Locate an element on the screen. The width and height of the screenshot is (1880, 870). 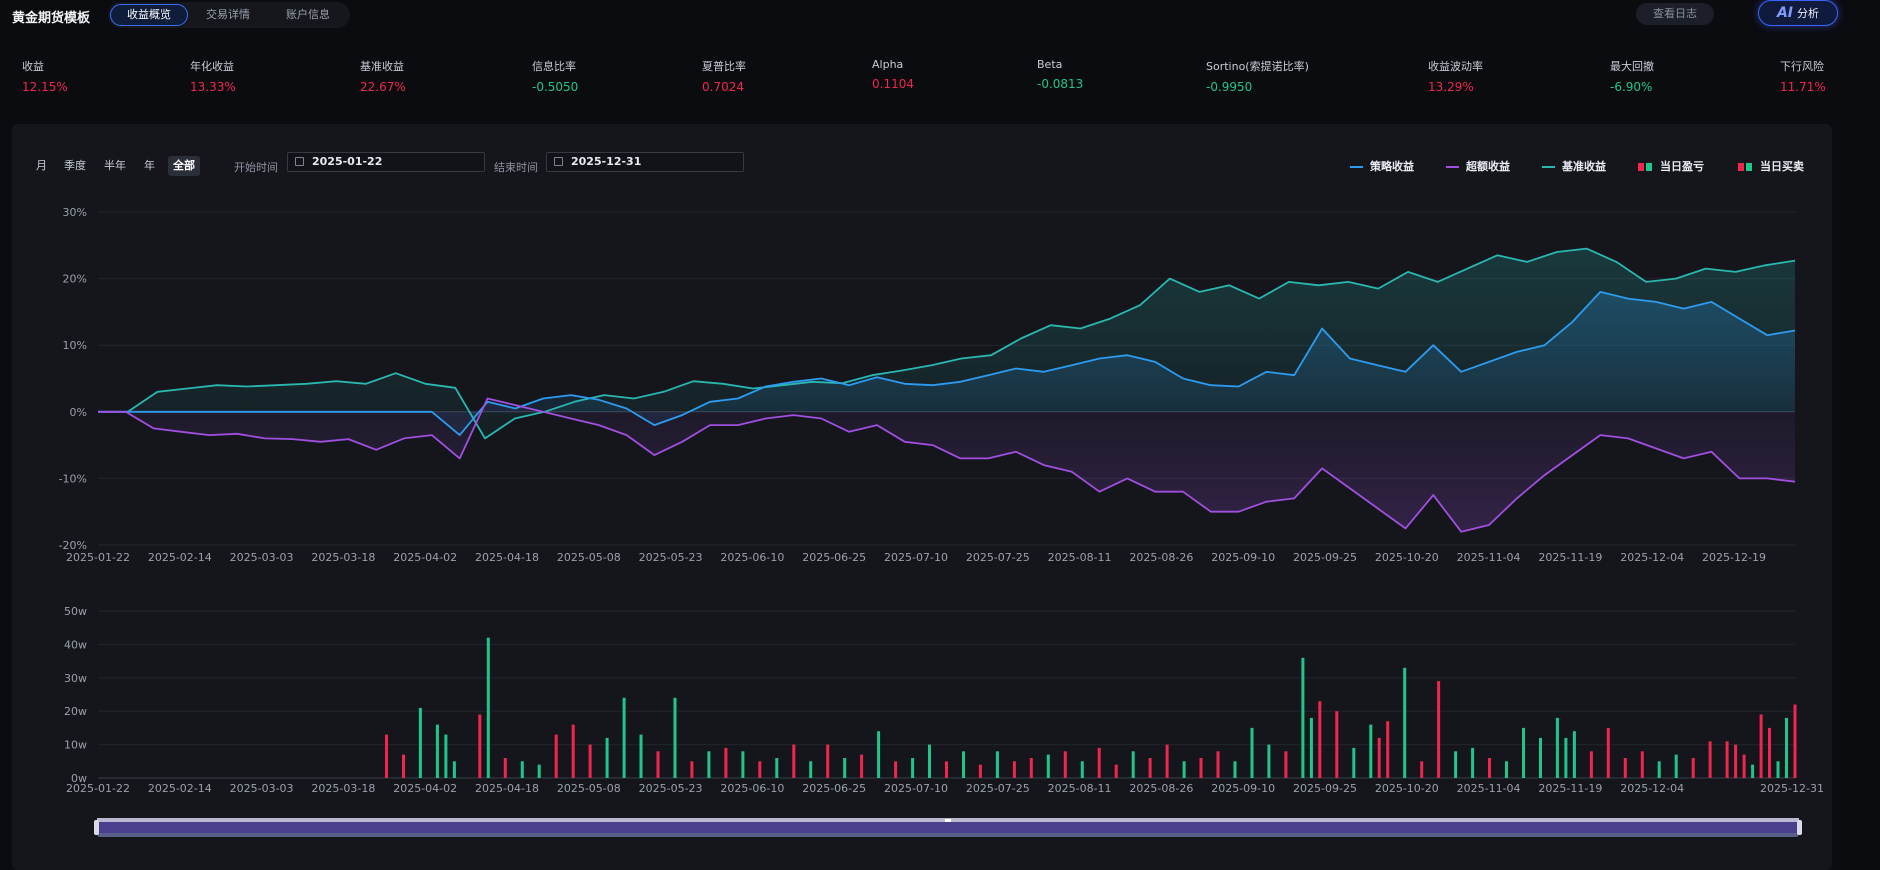
x-tick-label: 2025-11-19 is located at coordinates (1570, 557).